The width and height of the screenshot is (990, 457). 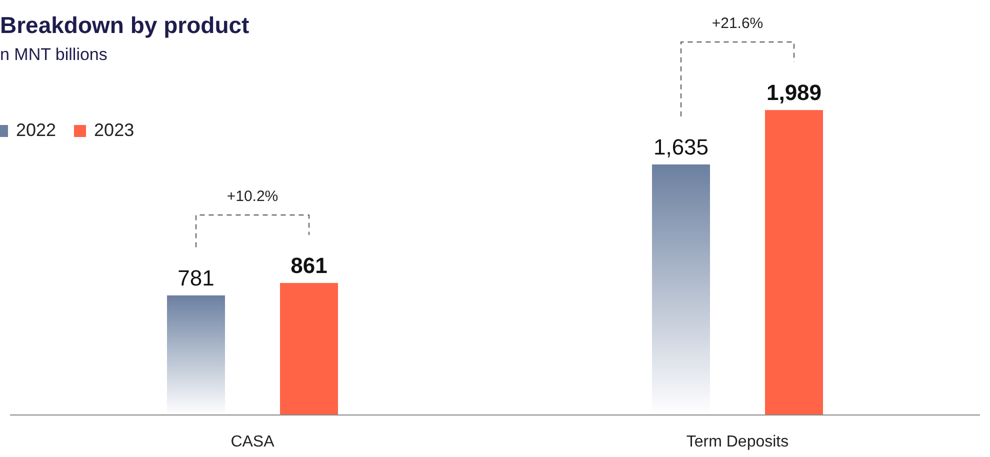 What do you see at coordinates (737, 441) in the screenshot?
I see `x-tick-label: Term Deposits` at bounding box center [737, 441].